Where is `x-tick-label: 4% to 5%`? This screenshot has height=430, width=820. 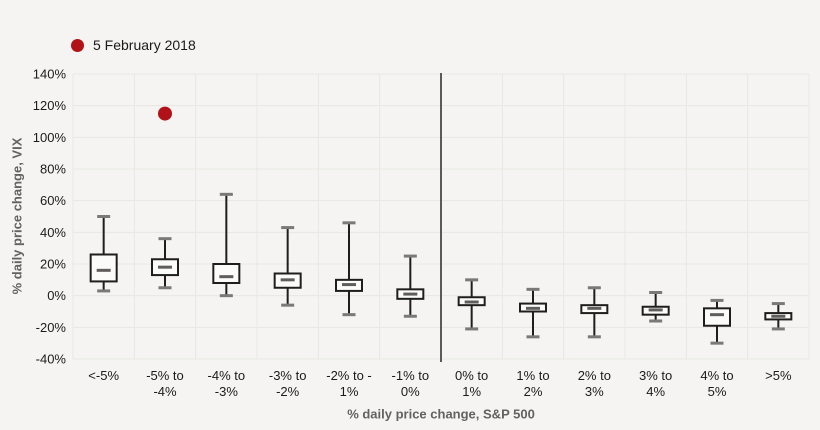 x-tick-label: 4% to 5% is located at coordinates (716, 383).